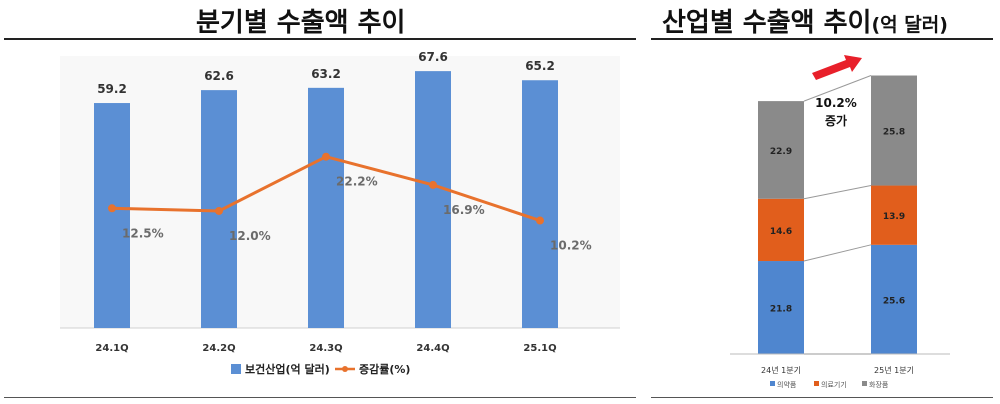 The width and height of the screenshot is (1000, 404). I want to click on stack-화장품-0, so click(781, 150).